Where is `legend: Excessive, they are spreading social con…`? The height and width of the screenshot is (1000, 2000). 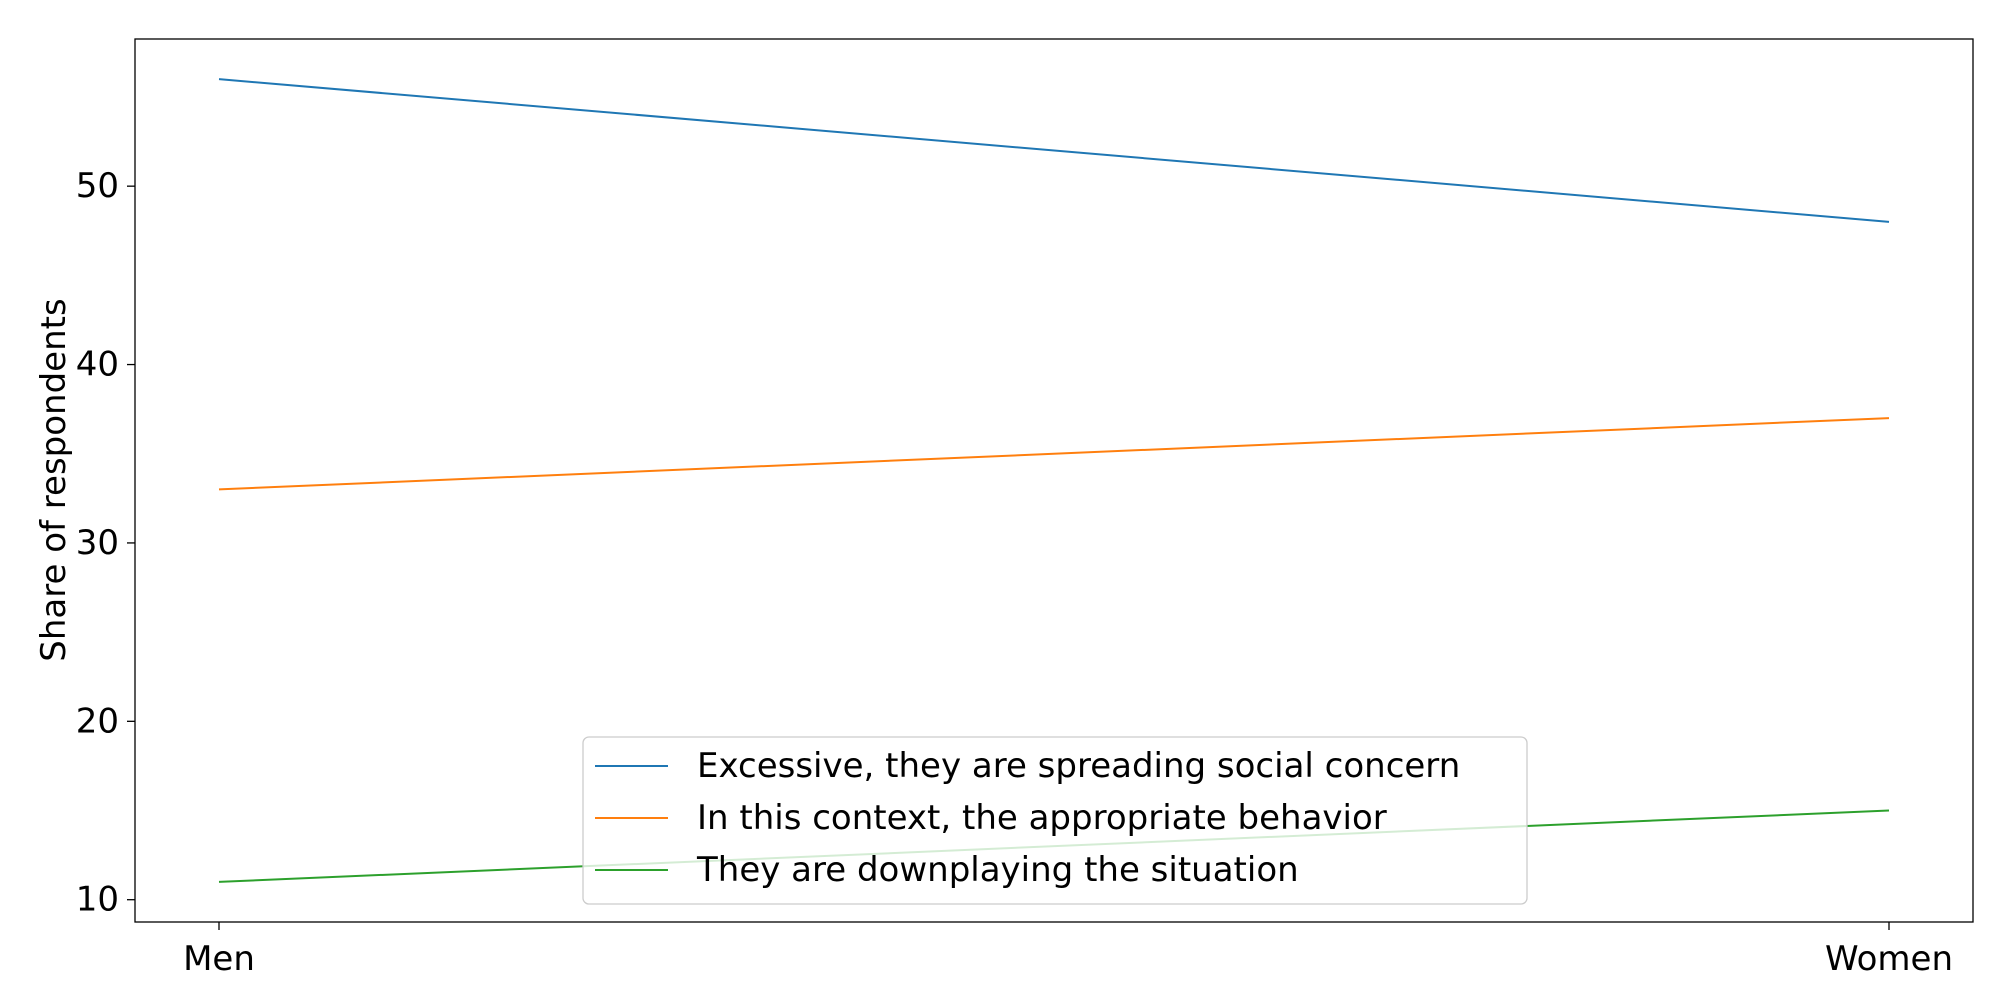 legend: Excessive, they are spreading social con… is located at coordinates (1055, 820).